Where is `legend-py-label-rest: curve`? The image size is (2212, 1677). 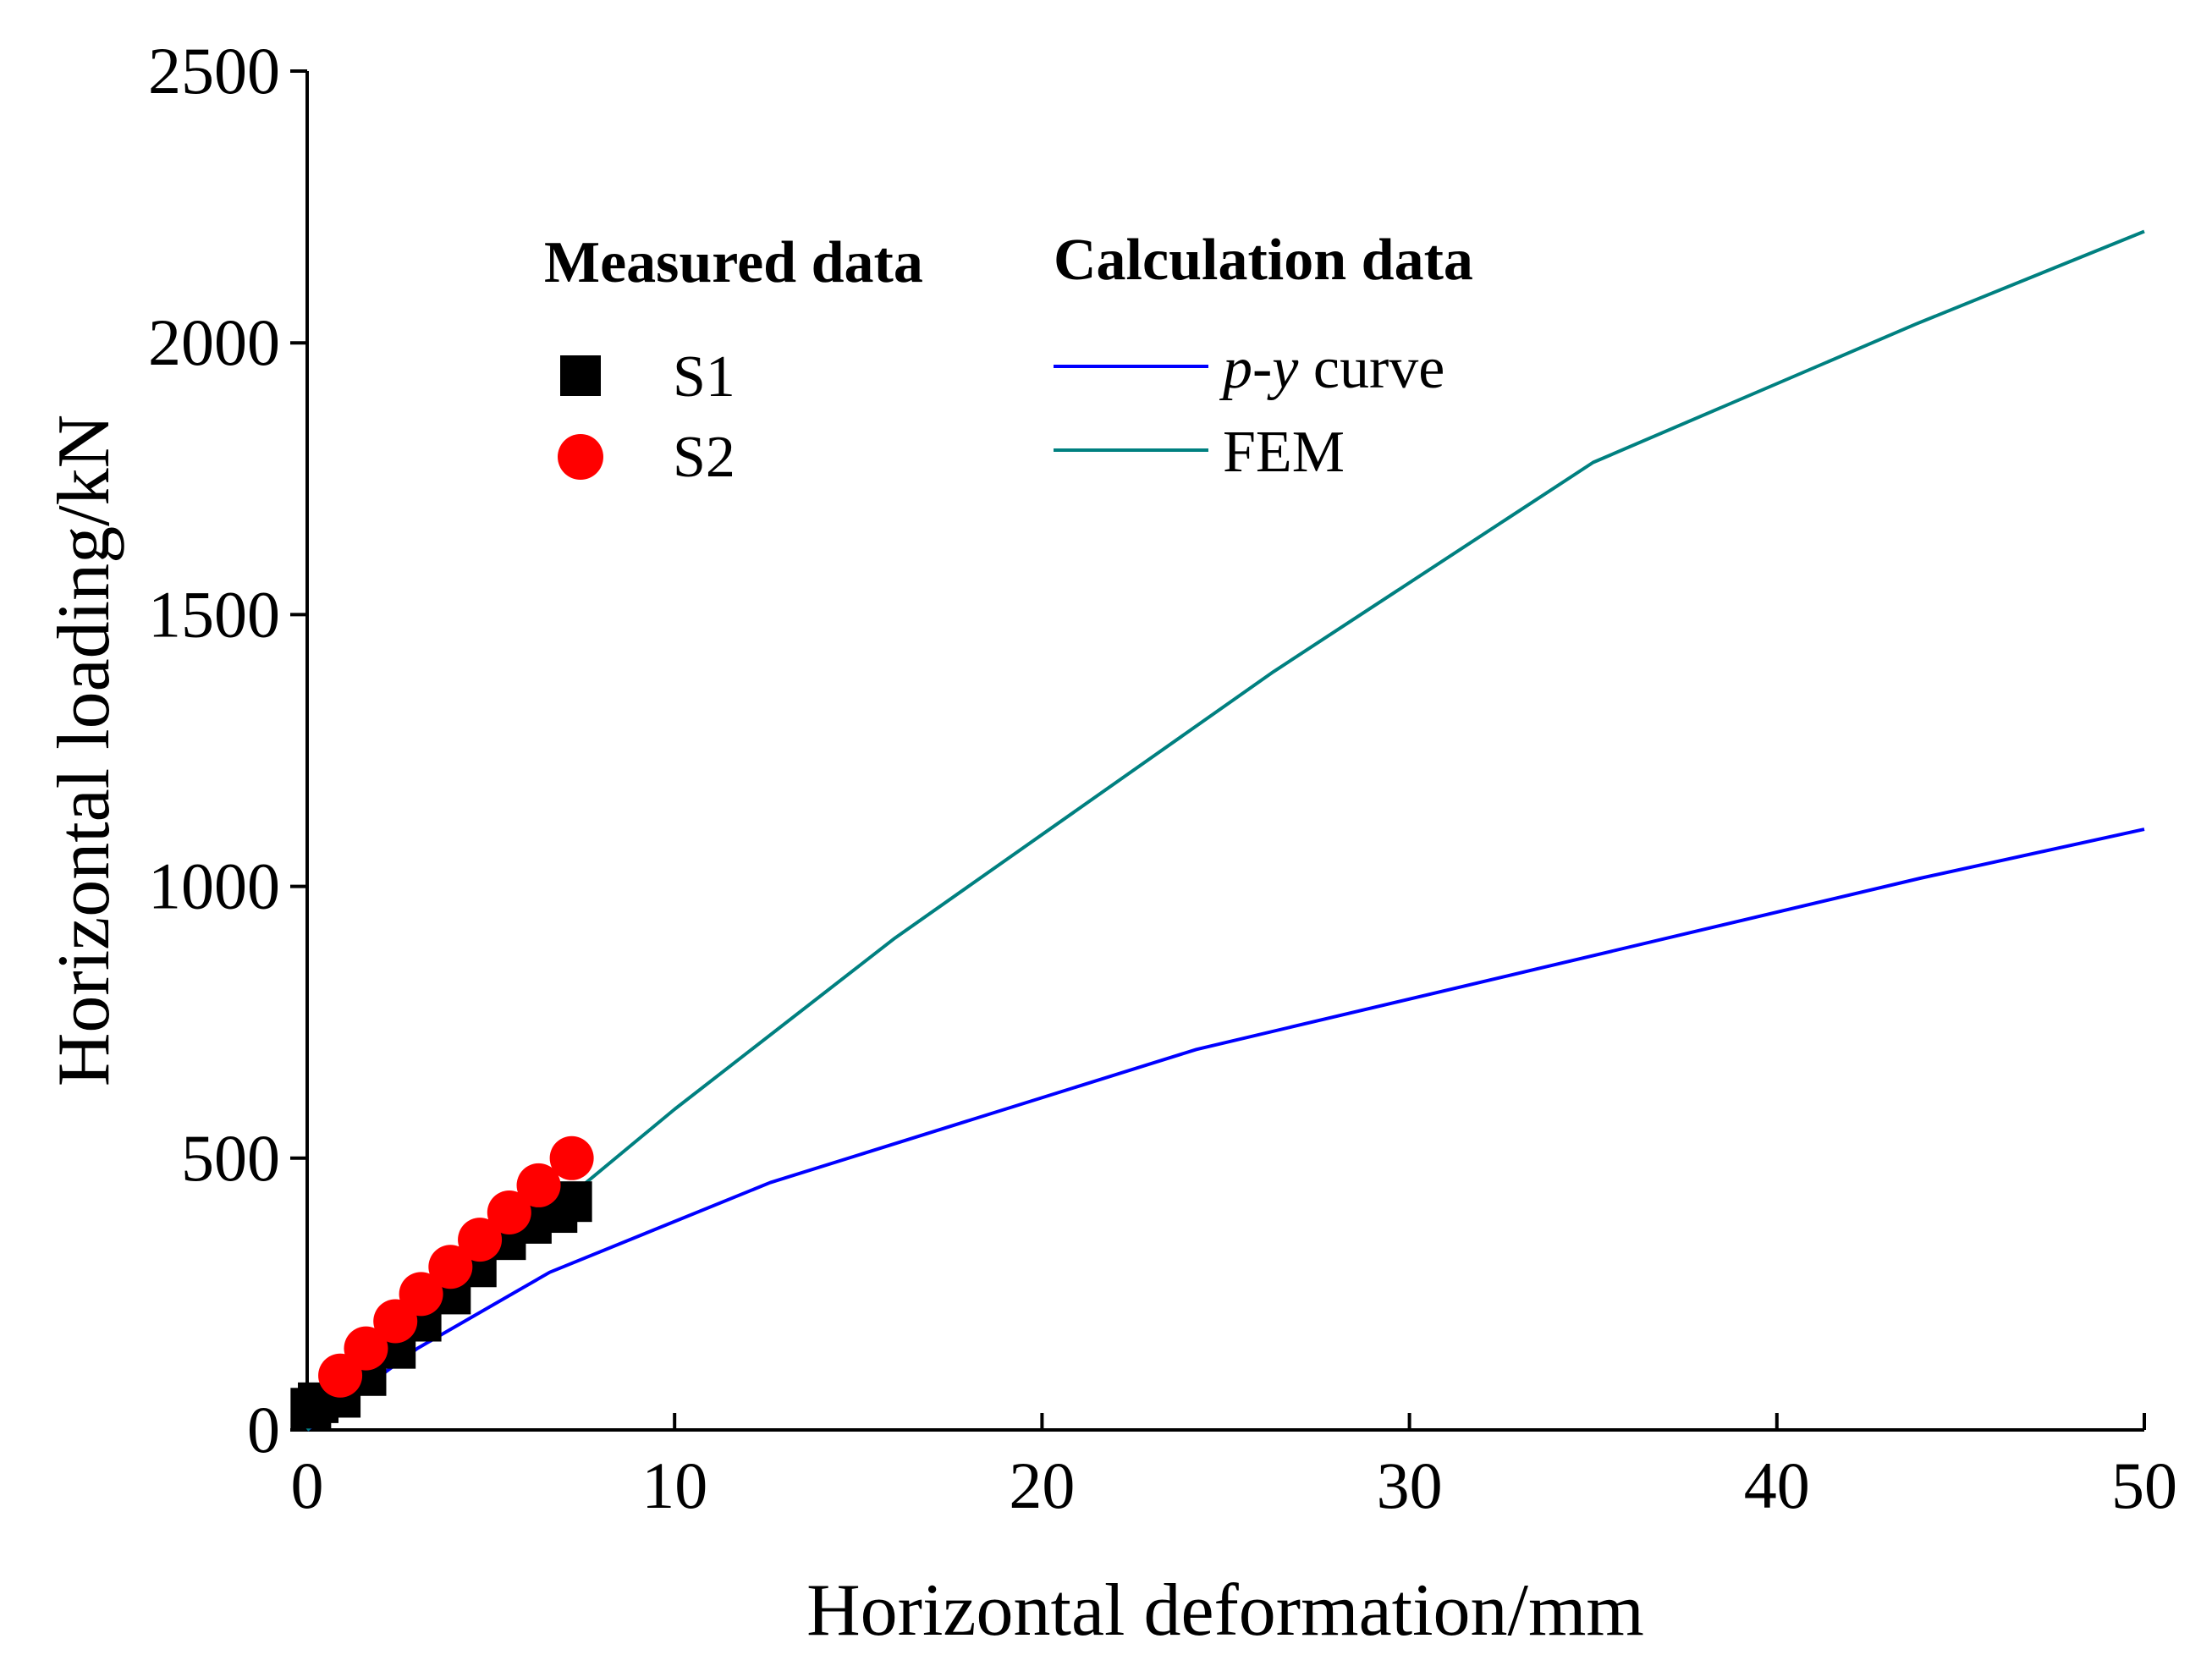 legend-py-label-rest: curve is located at coordinates (1371, 368).